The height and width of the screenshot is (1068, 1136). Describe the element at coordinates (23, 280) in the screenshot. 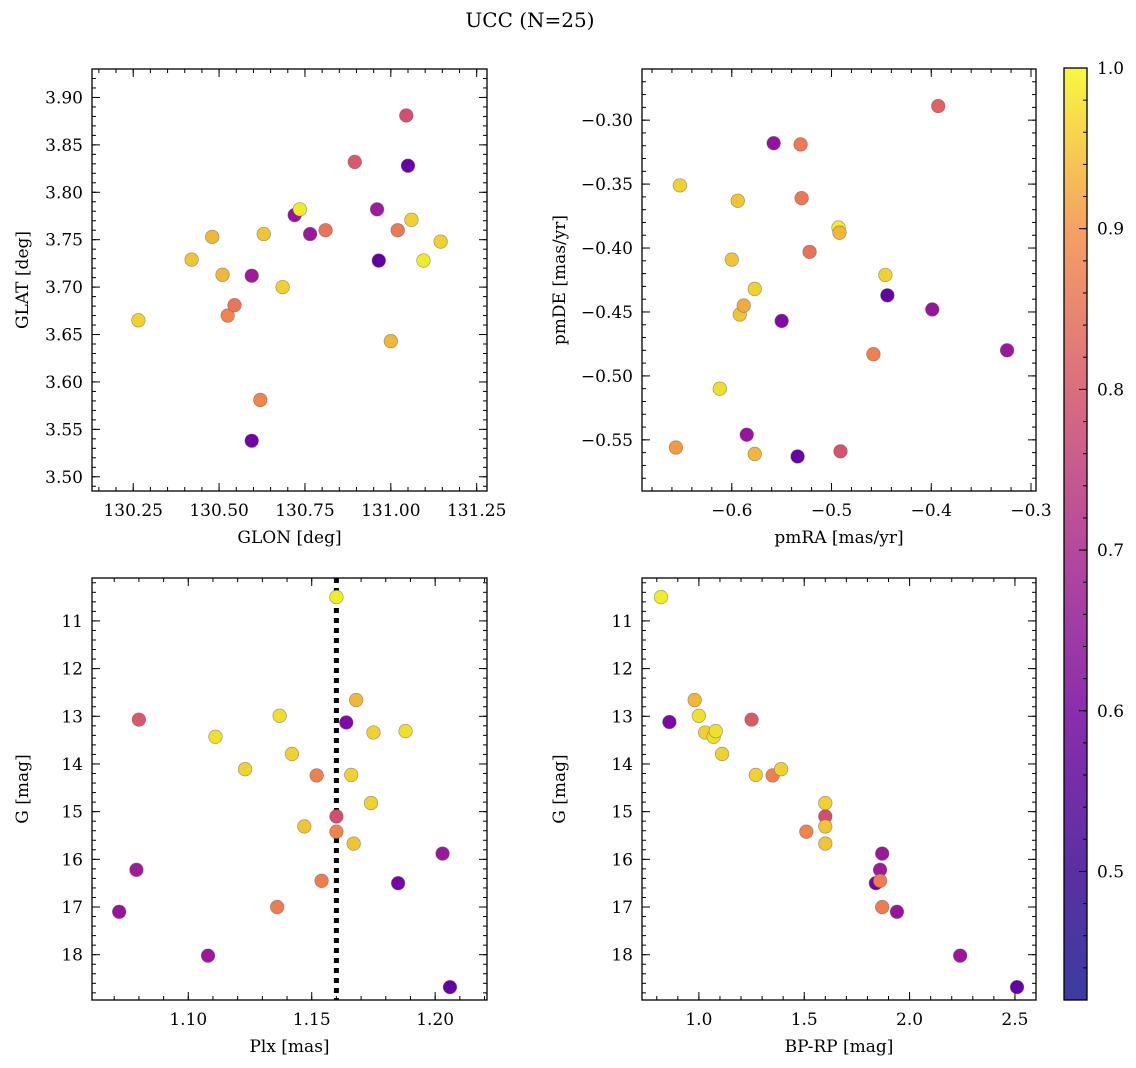

I see `y-axis-label: GLAT [deg]` at that location.